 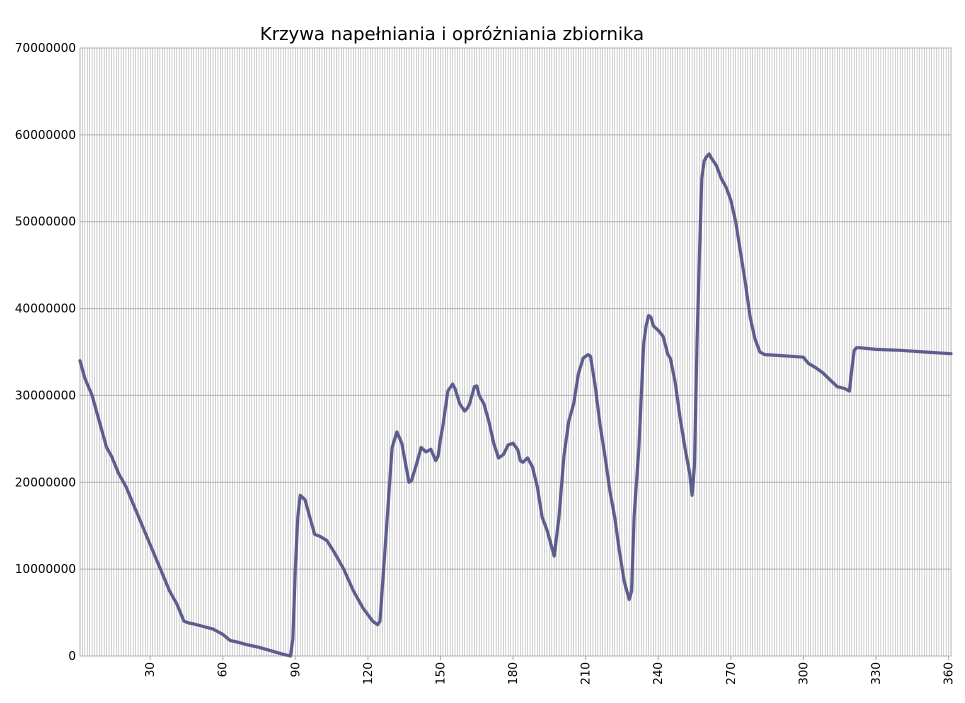 What do you see at coordinates (295, 669) in the screenshot?
I see `x-tick-label: 90` at bounding box center [295, 669].